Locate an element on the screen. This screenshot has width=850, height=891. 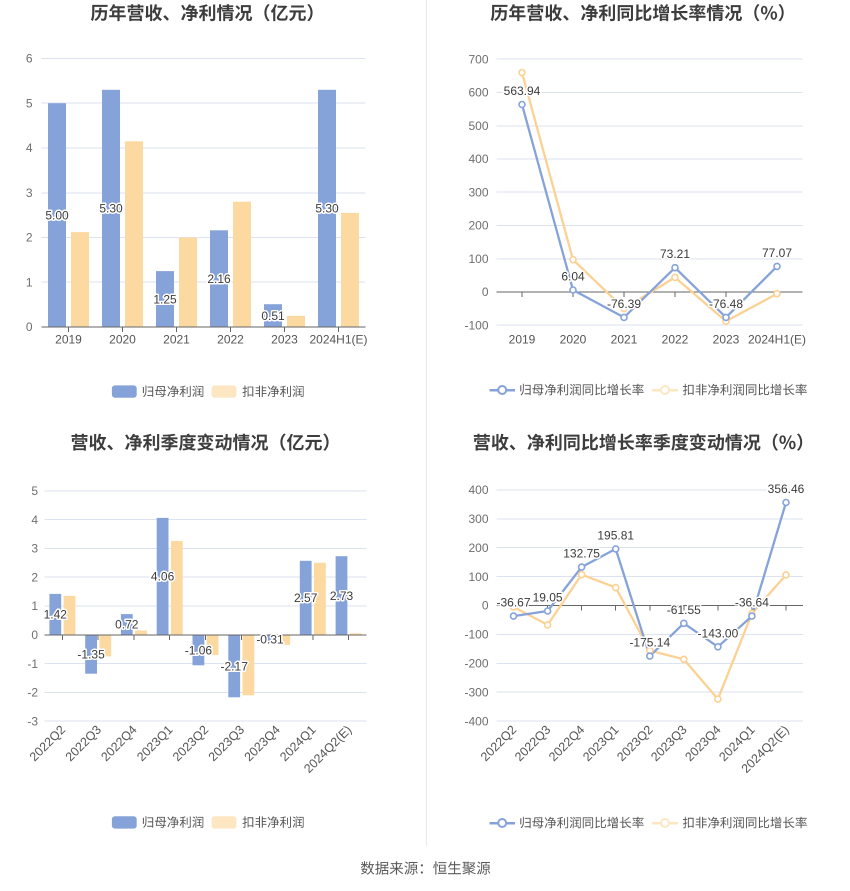
svg-text: -76.39 is located at coordinates (624, 304).